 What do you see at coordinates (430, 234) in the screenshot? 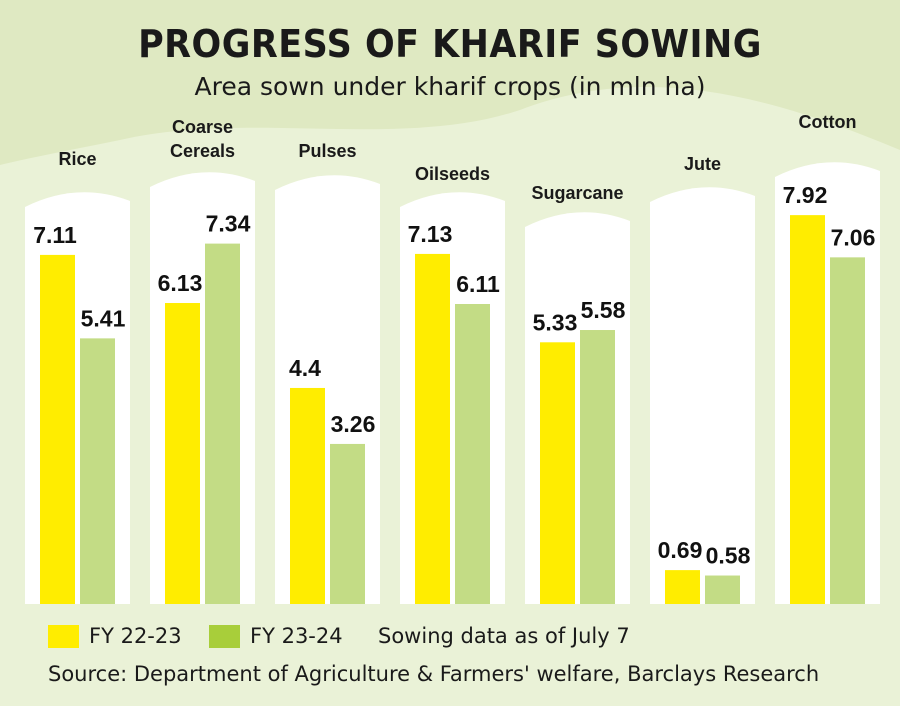
I see `data-label: 7.13` at bounding box center [430, 234].